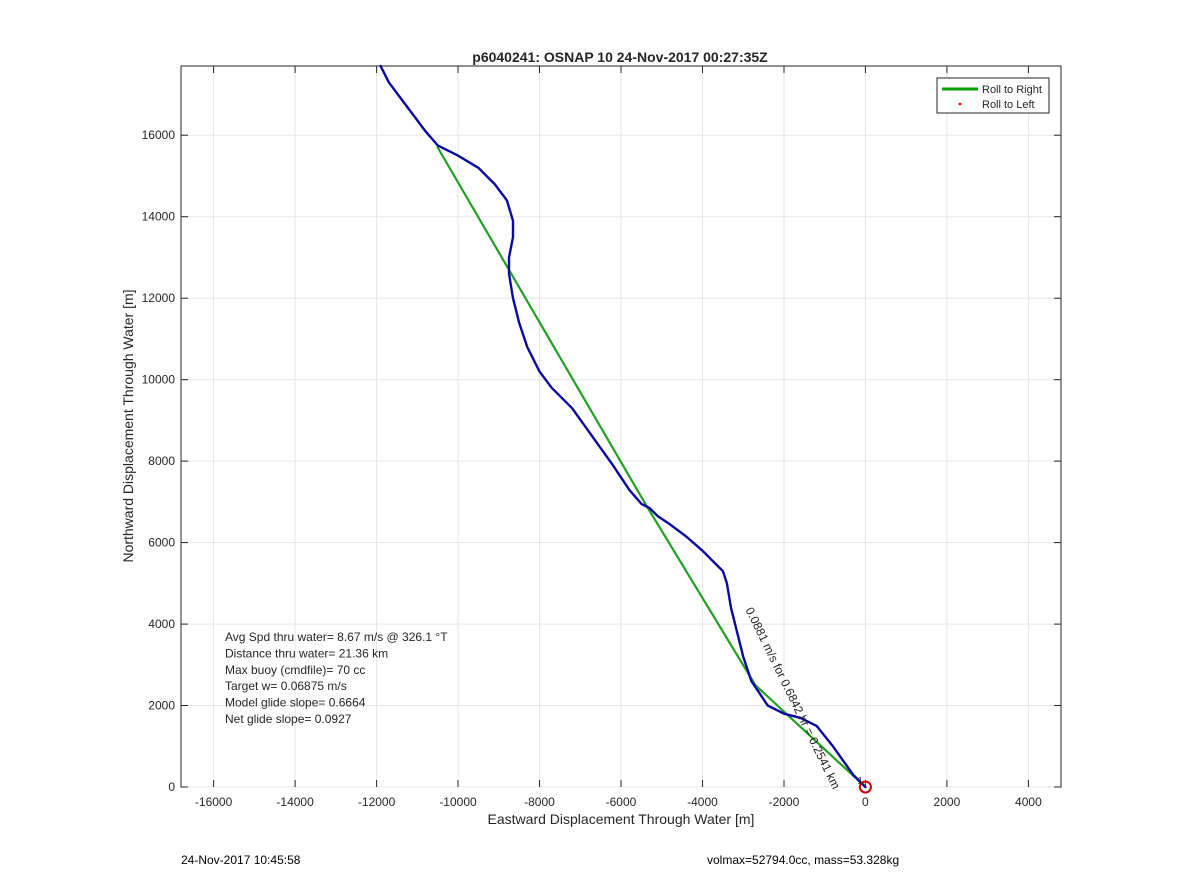 This screenshot has height=885, width=1200. I want to click on y-tick-label: 10000, so click(159, 380).